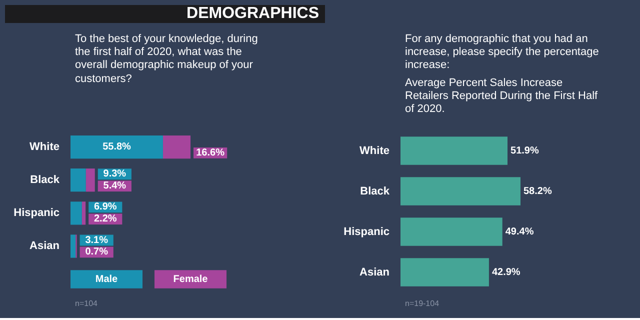 This screenshot has height=320, width=640. Describe the element at coordinates (502, 53) in the screenshot. I see `chart-title: For any demographic that you had an increase, please specify the percentage increase:` at that location.